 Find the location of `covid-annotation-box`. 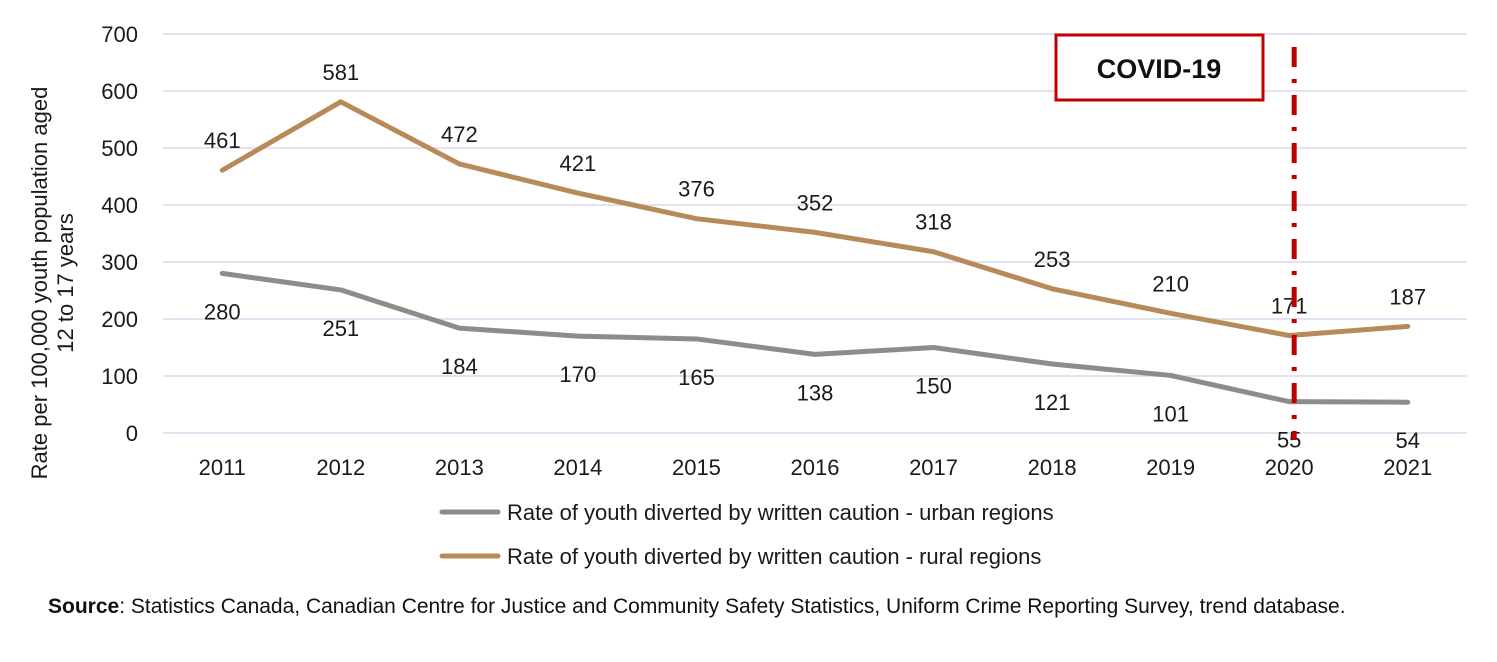

covid-annotation-box is located at coordinates (1159, 67).